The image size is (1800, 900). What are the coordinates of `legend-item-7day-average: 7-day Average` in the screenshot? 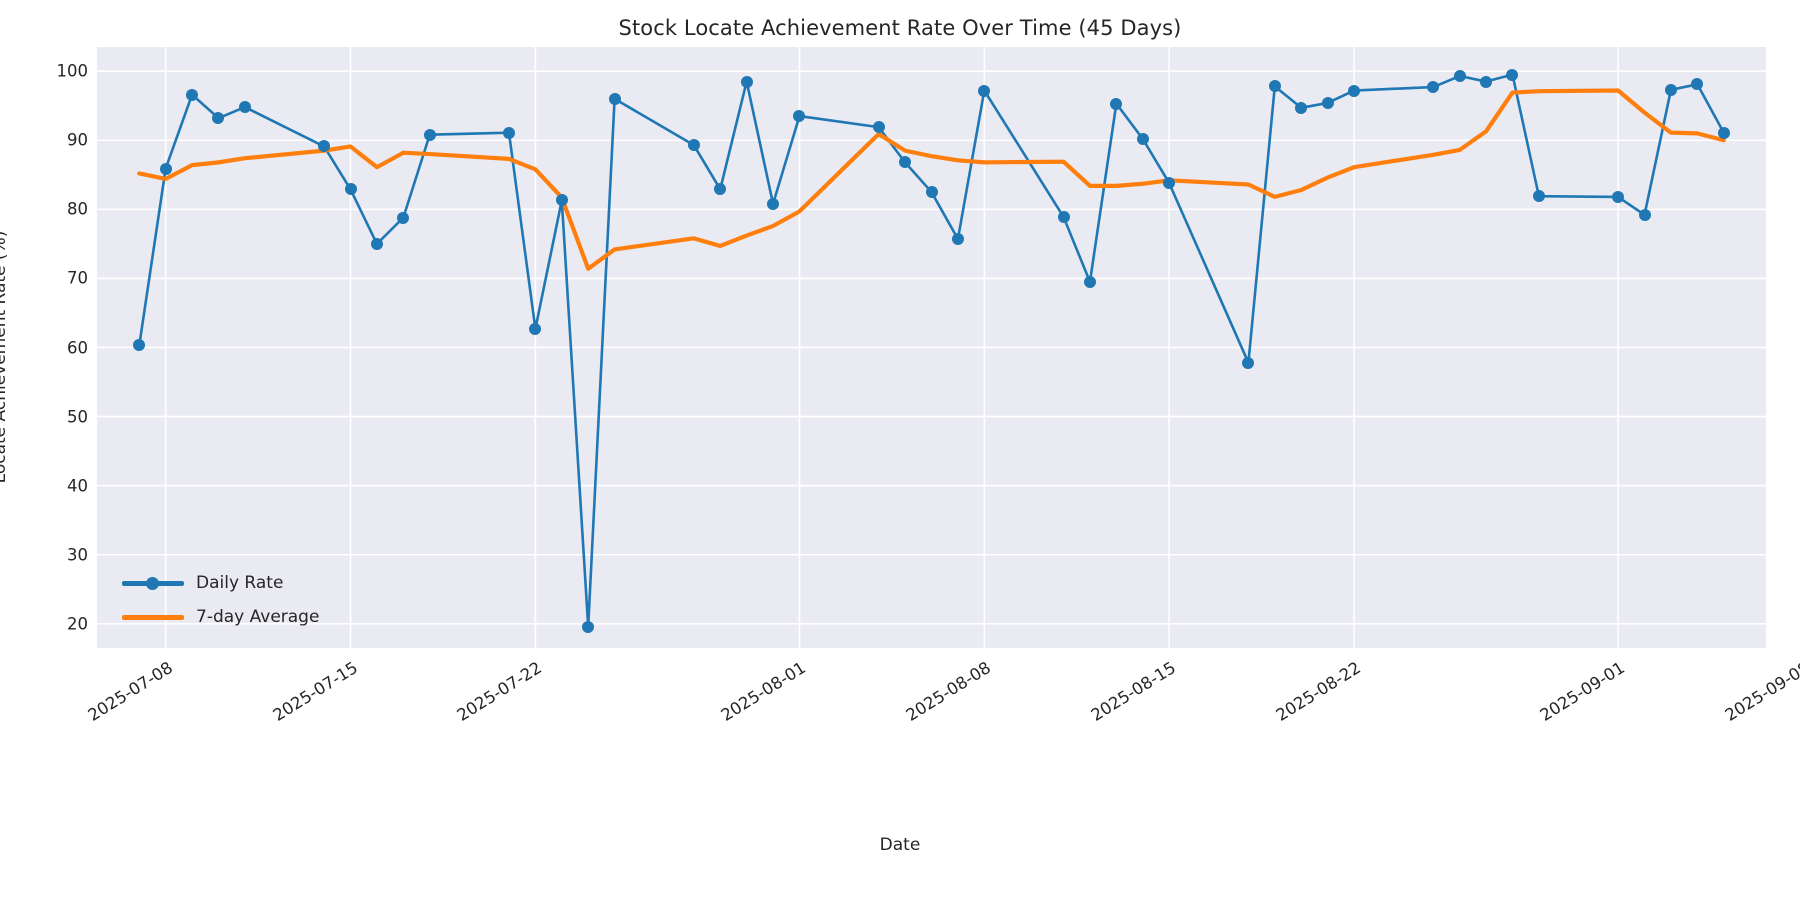 It's located at (220, 617).